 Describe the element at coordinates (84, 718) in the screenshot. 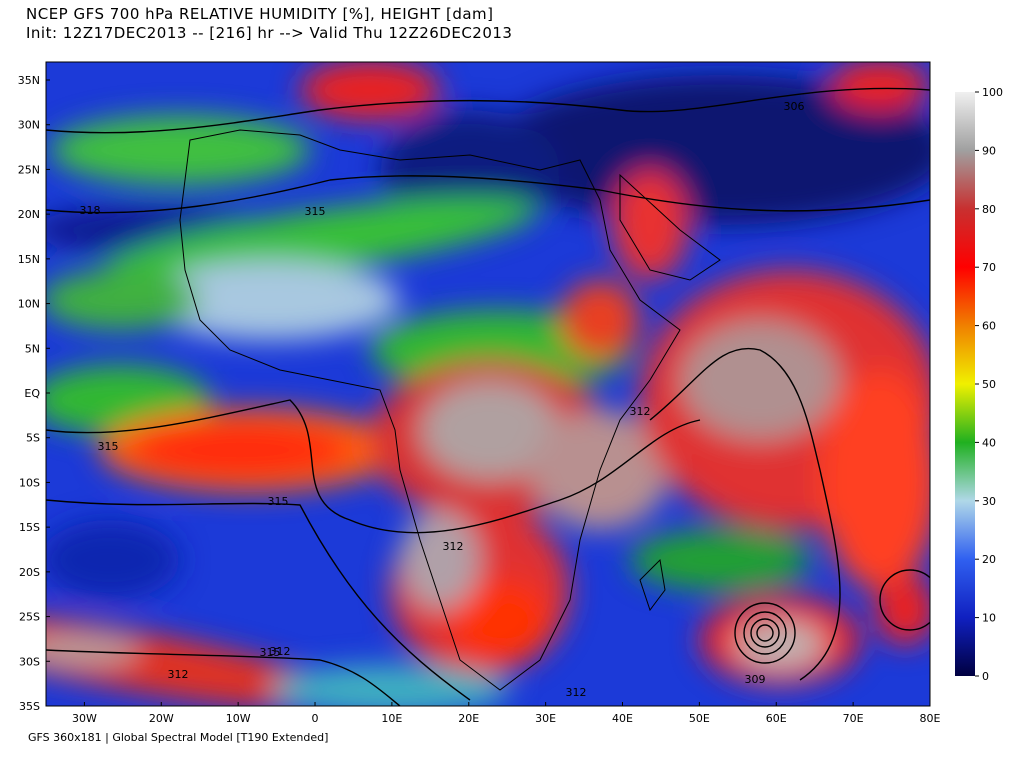

I see `lon-label: 30W` at that location.